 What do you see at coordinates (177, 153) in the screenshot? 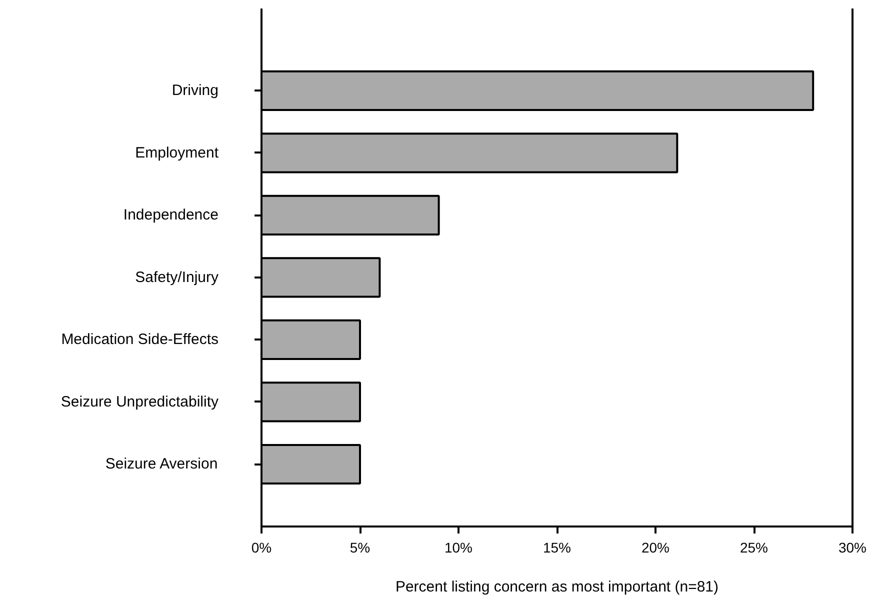
I see `y-tick-label: Employment` at bounding box center [177, 153].